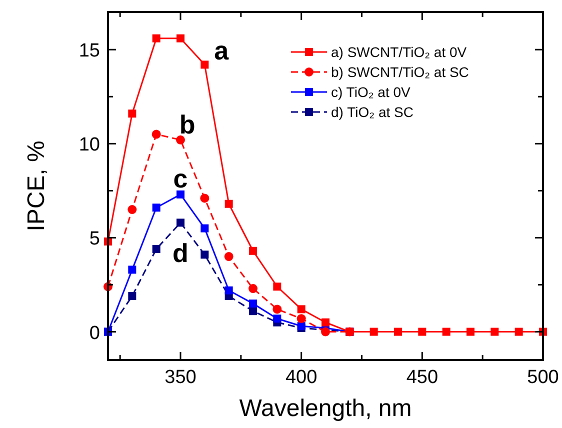  I want to click on legend-label: d) TiO₂ at SC, so click(372, 112).